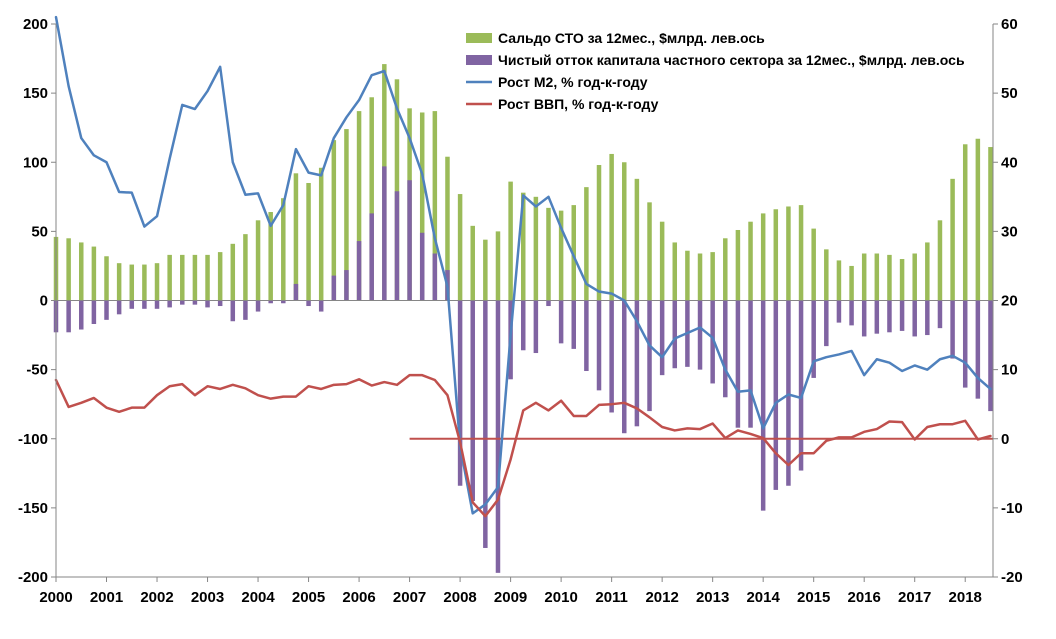 The height and width of the screenshot is (639, 1056). I want to click on left-tick-label: -100, so click(33, 439).